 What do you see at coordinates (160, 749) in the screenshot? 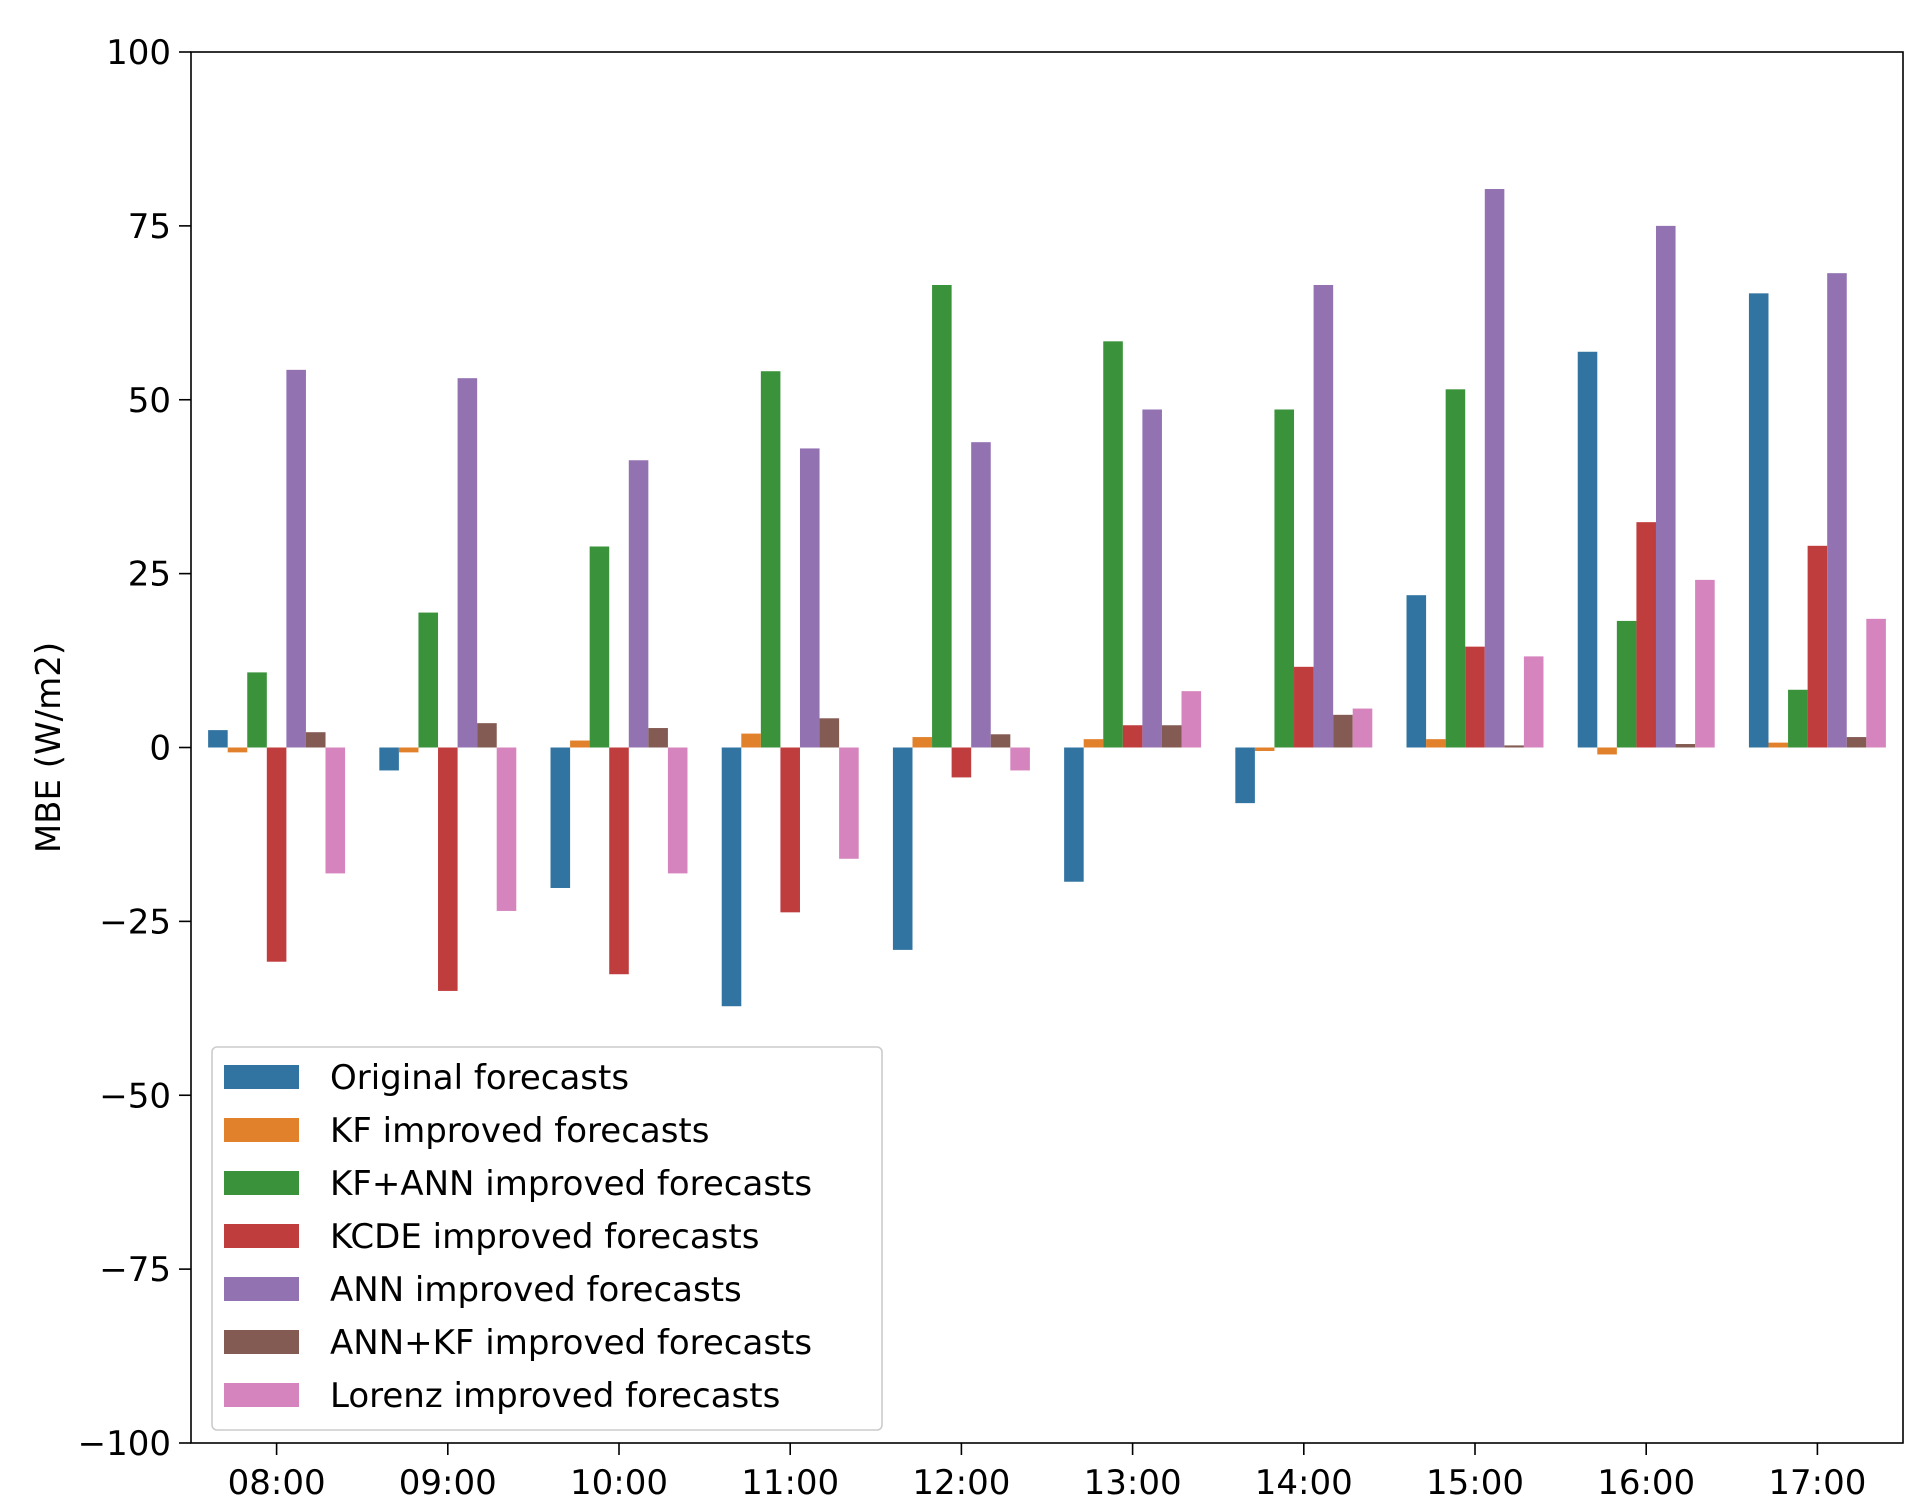
I see `y-tick-label: 0` at bounding box center [160, 749].